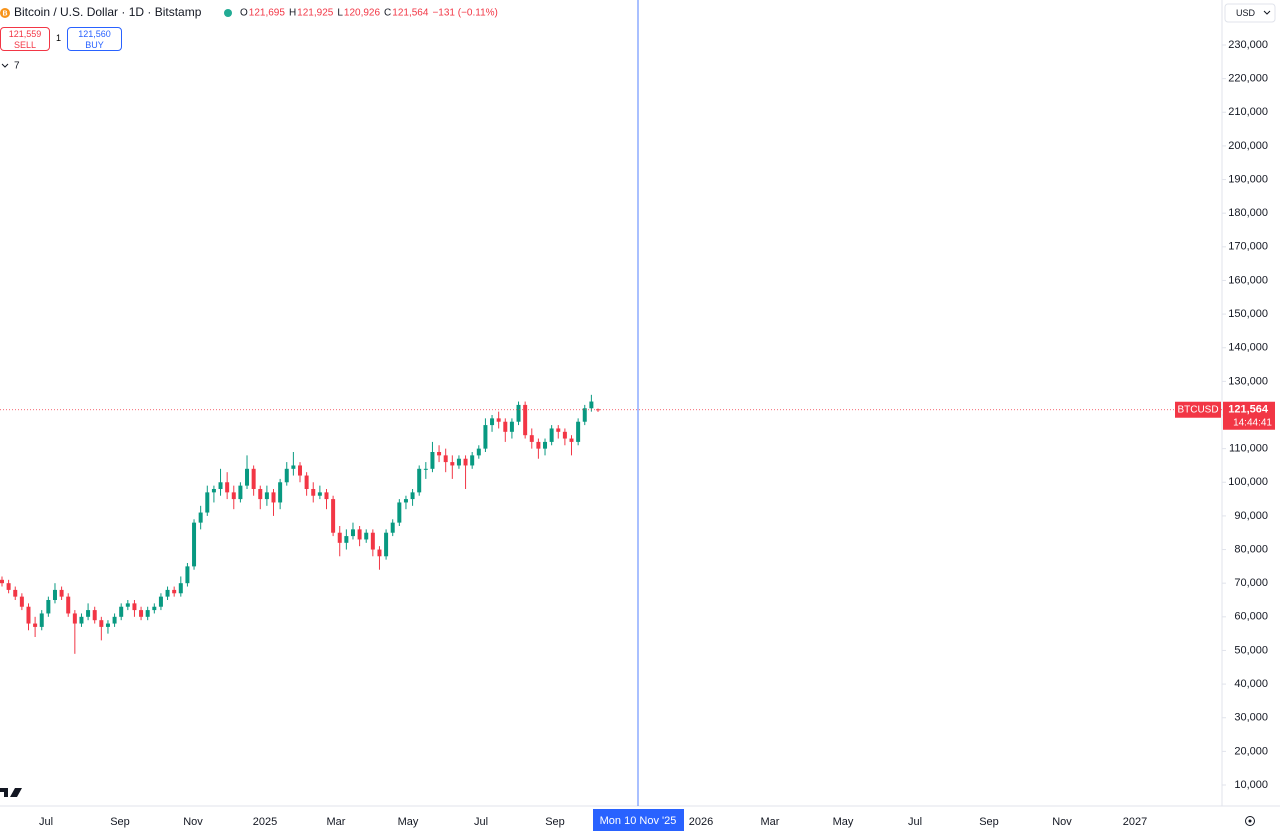 Image resolution: width=1280 pixels, height=837 pixels. I want to click on symbol-label: BTCUSD, so click(1197, 409).